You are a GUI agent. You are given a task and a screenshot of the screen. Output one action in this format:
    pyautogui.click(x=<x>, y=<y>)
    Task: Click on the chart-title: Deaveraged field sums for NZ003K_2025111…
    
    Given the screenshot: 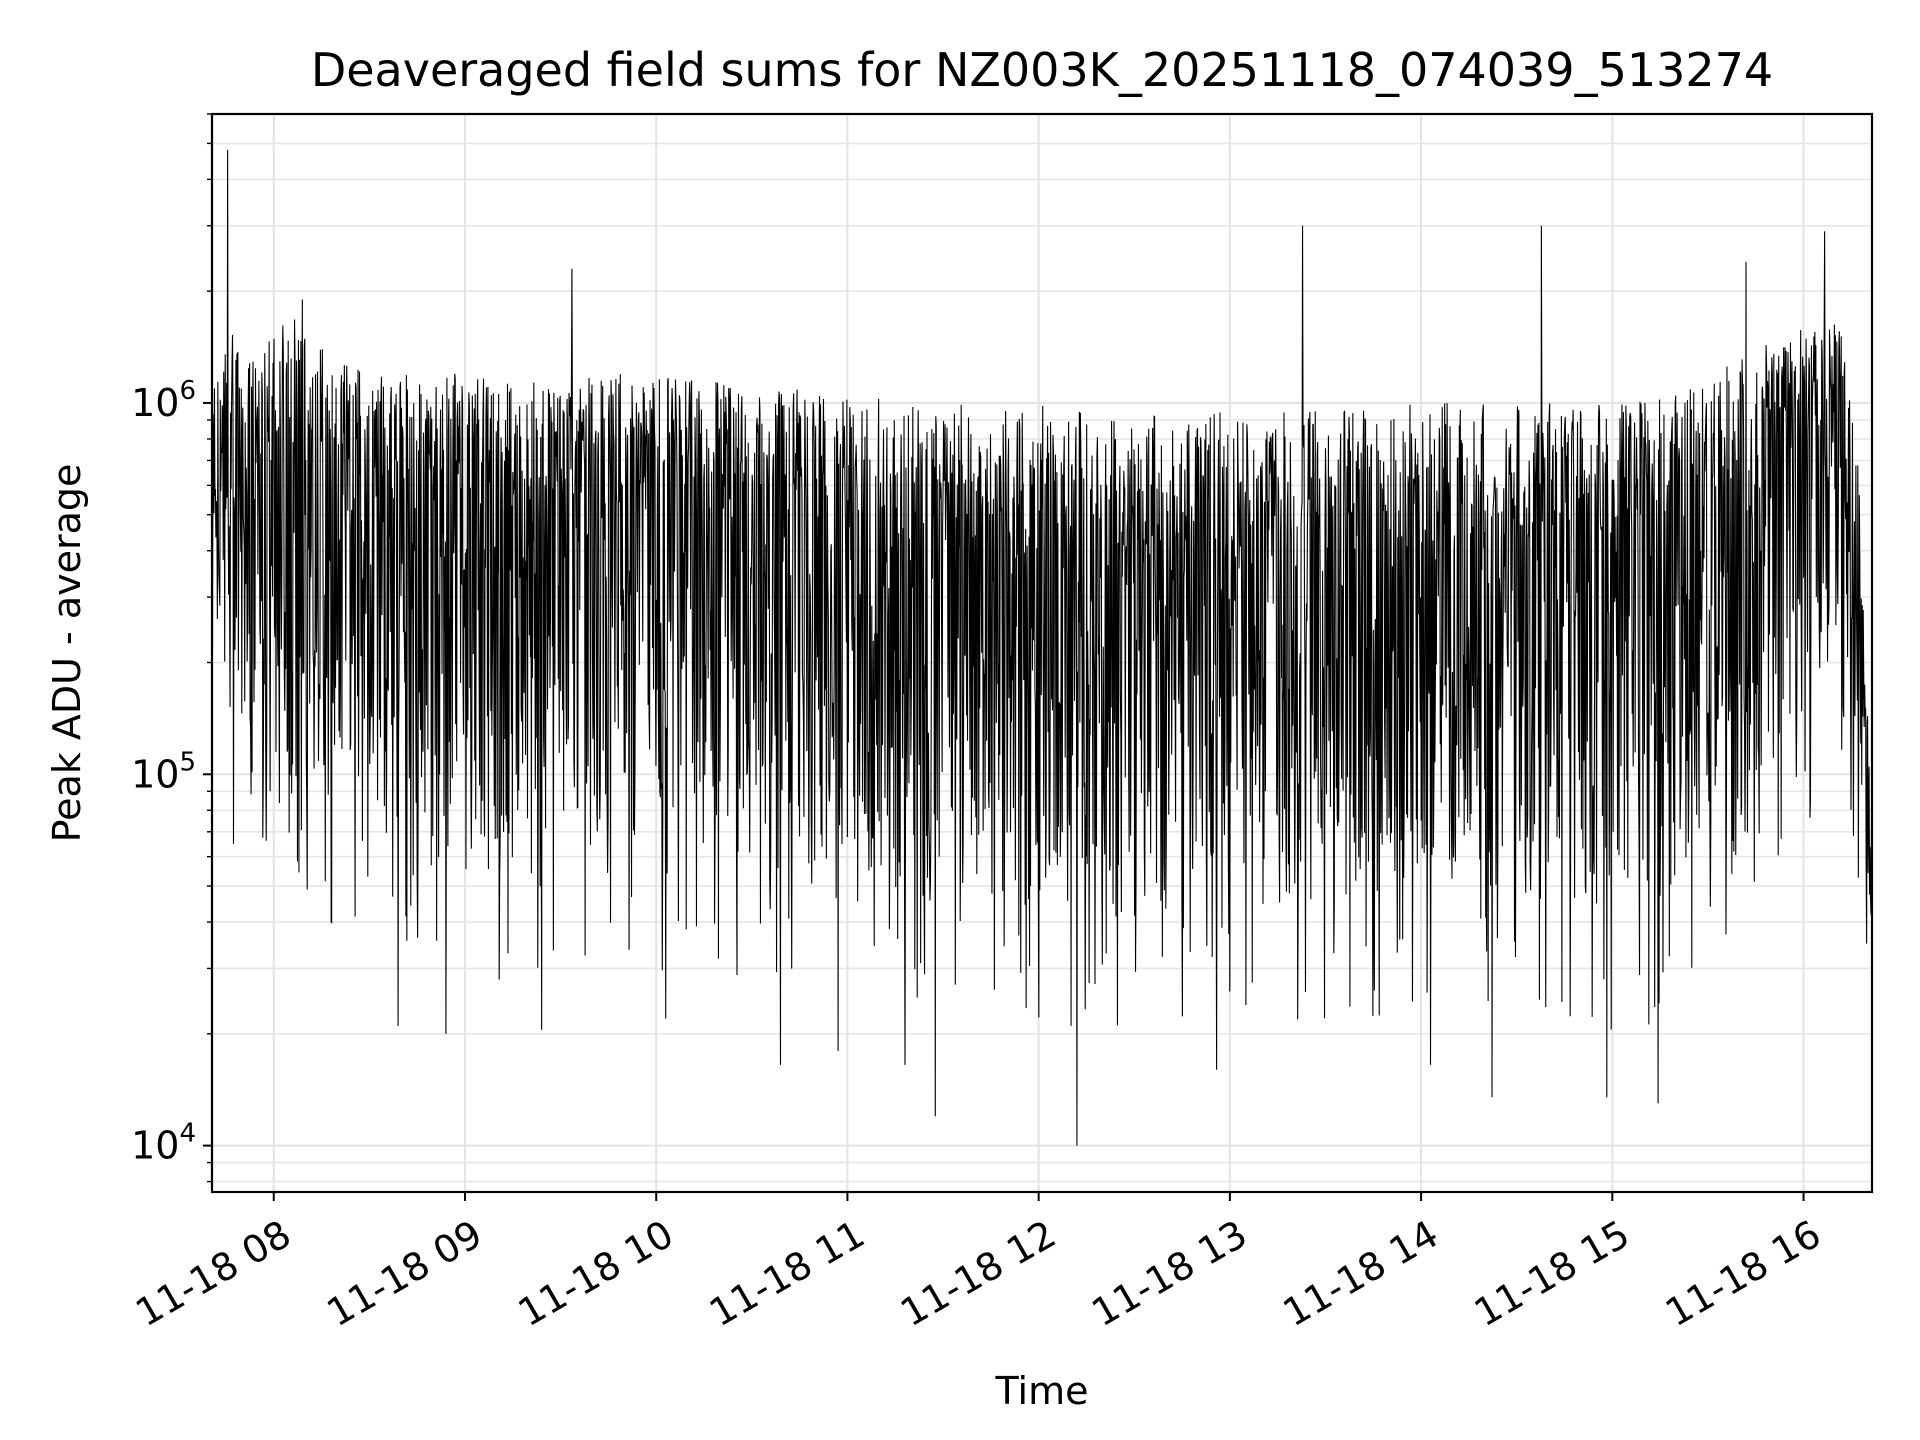 What is the action you would take?
    pyautogui.click(x=1042, y=70)
    